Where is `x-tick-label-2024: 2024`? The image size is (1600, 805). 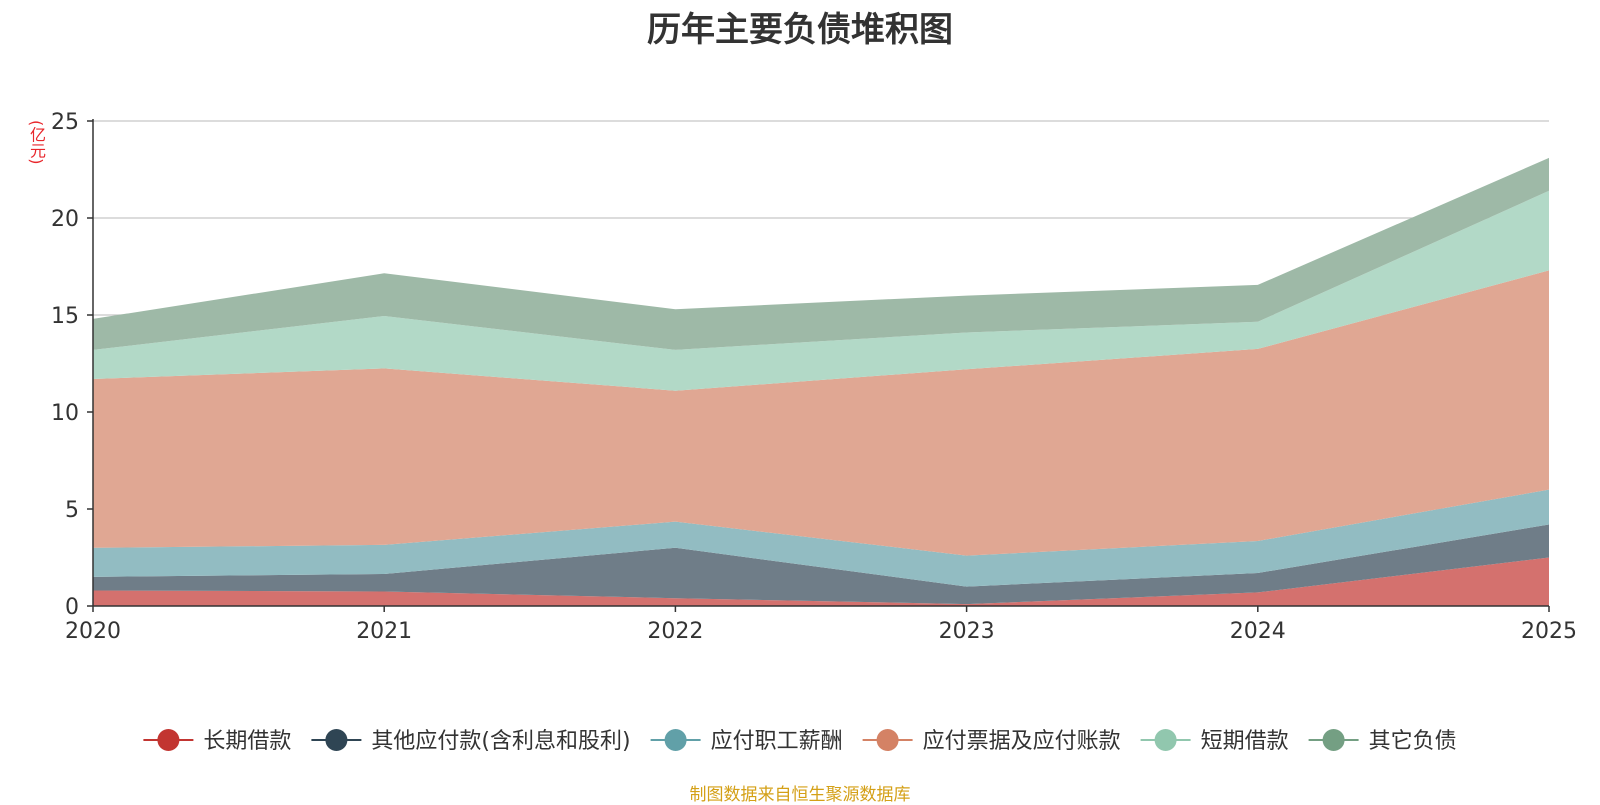
x-tick-label-2024: 2024 is located at coordinates (1258, 631).